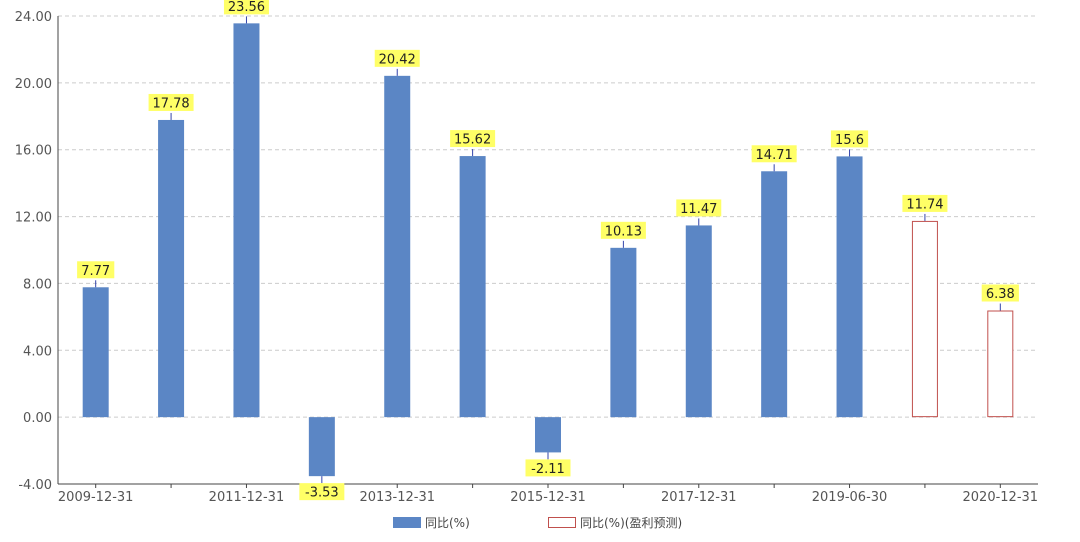 The height and width of the screenshot is (542, 1080). I want to click on x-tick-label: 2020-12-31, so click(1001, 497).